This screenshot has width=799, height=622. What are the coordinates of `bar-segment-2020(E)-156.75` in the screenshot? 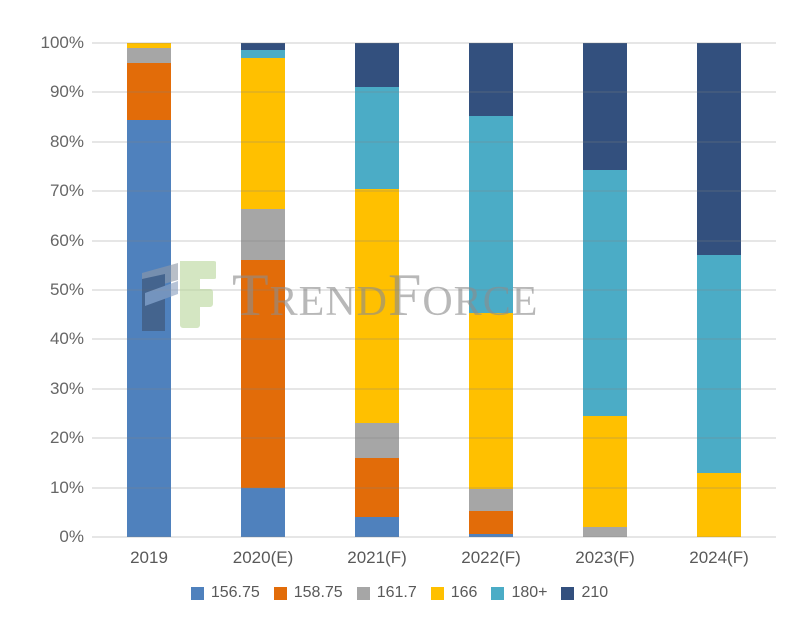 It's located at (263, 512).